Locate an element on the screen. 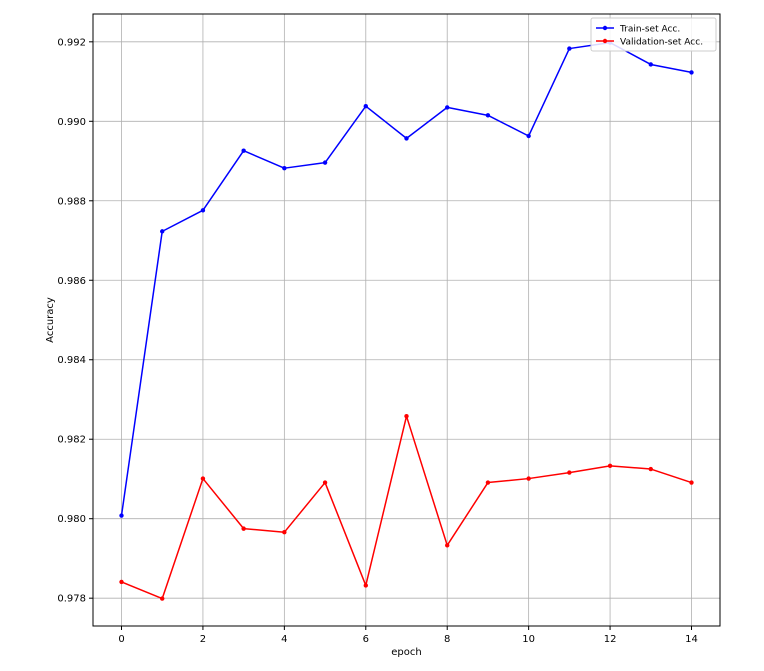  x-tick-label: 8 is located at coordinates (447, 639).